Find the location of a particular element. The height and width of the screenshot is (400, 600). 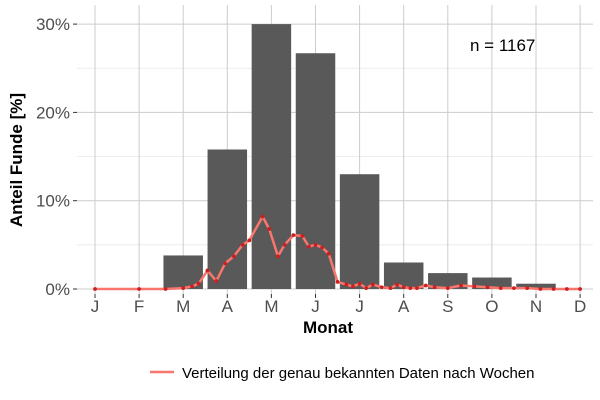

bar-M is located at coordinates (271, 156).